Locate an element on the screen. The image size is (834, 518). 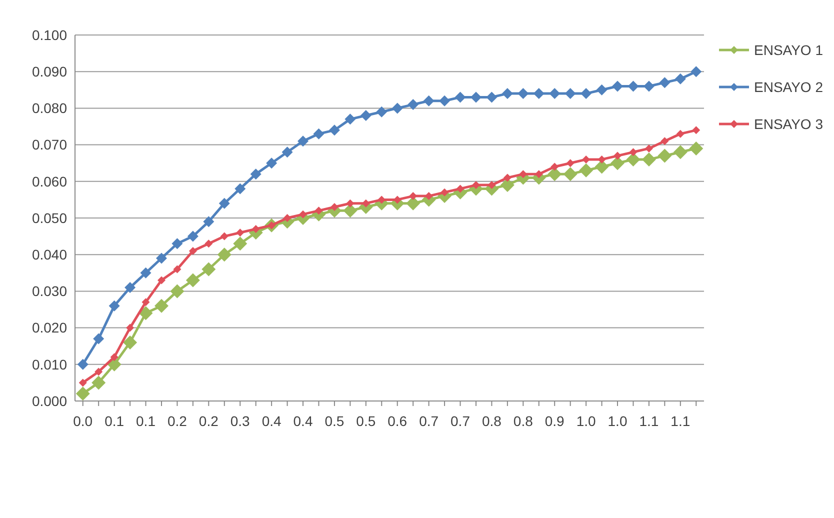
y-tick-label: 0.090 is located at coordinates (50, 72).